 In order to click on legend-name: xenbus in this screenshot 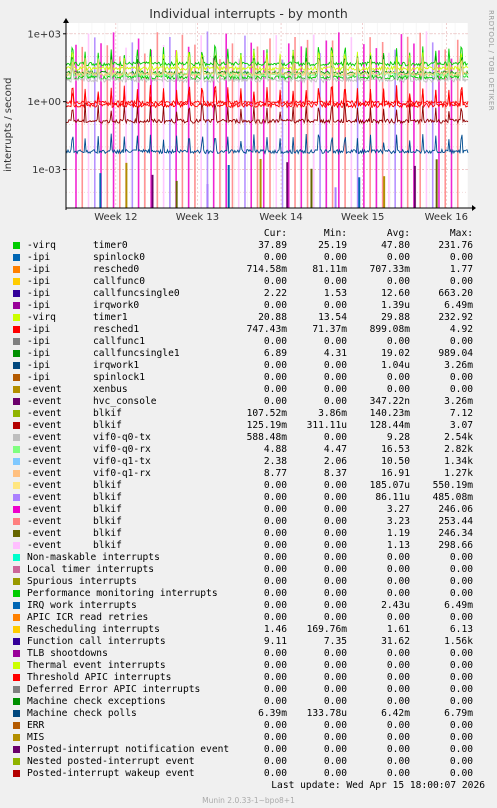, I will do `click(110, 389)`.